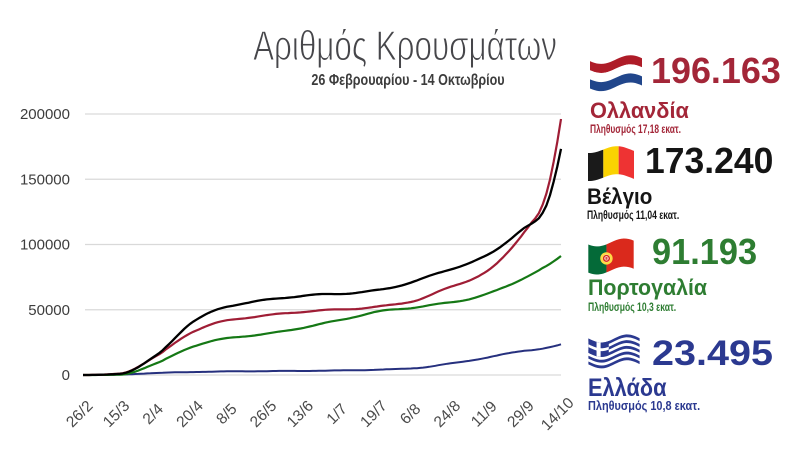  I want to click on svg-text: 50000, so click(49, 310).